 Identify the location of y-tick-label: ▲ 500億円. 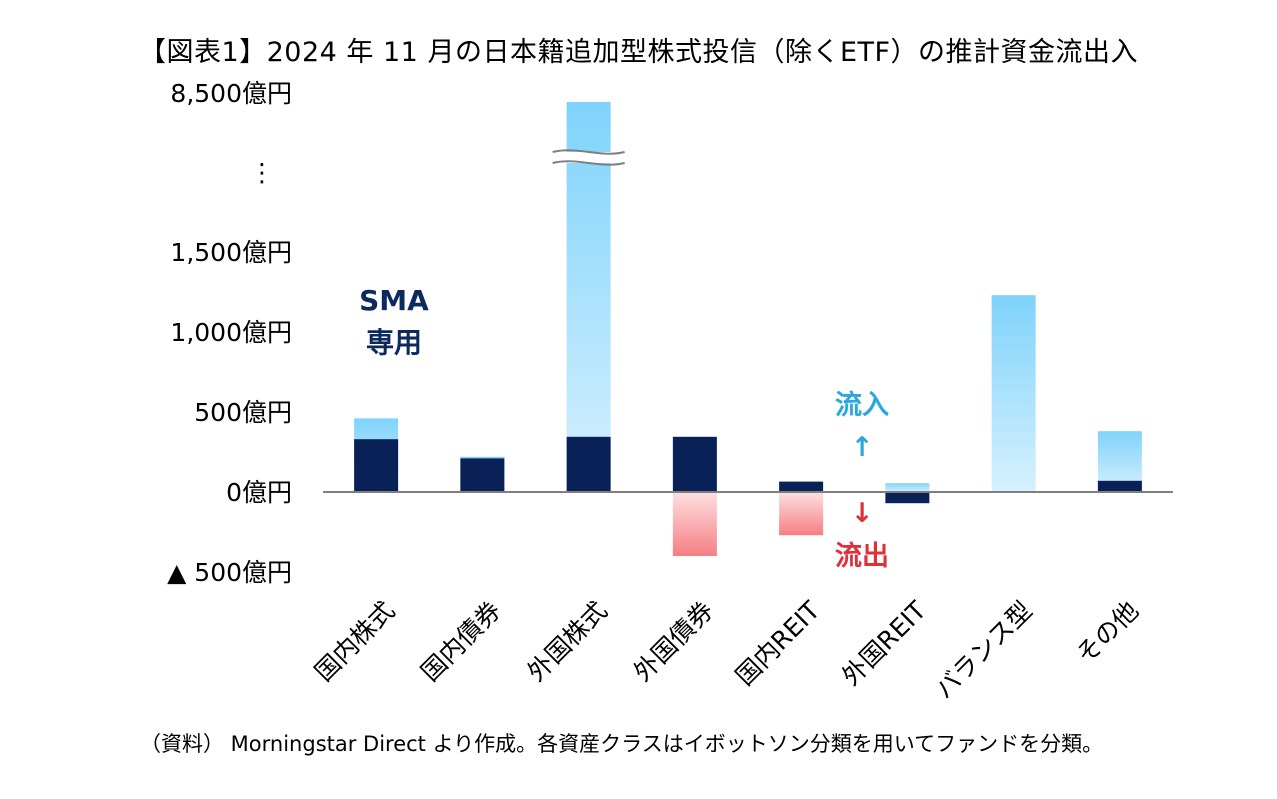
(229, 572).